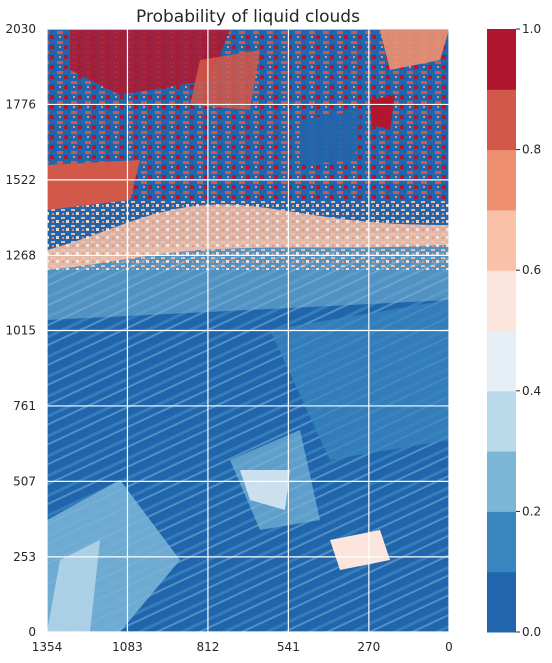  What do you see at coordinates (531, 632) in the screenshot?
I see `colorbar-tick-label: 0.0` at bounding box center [531, 632].